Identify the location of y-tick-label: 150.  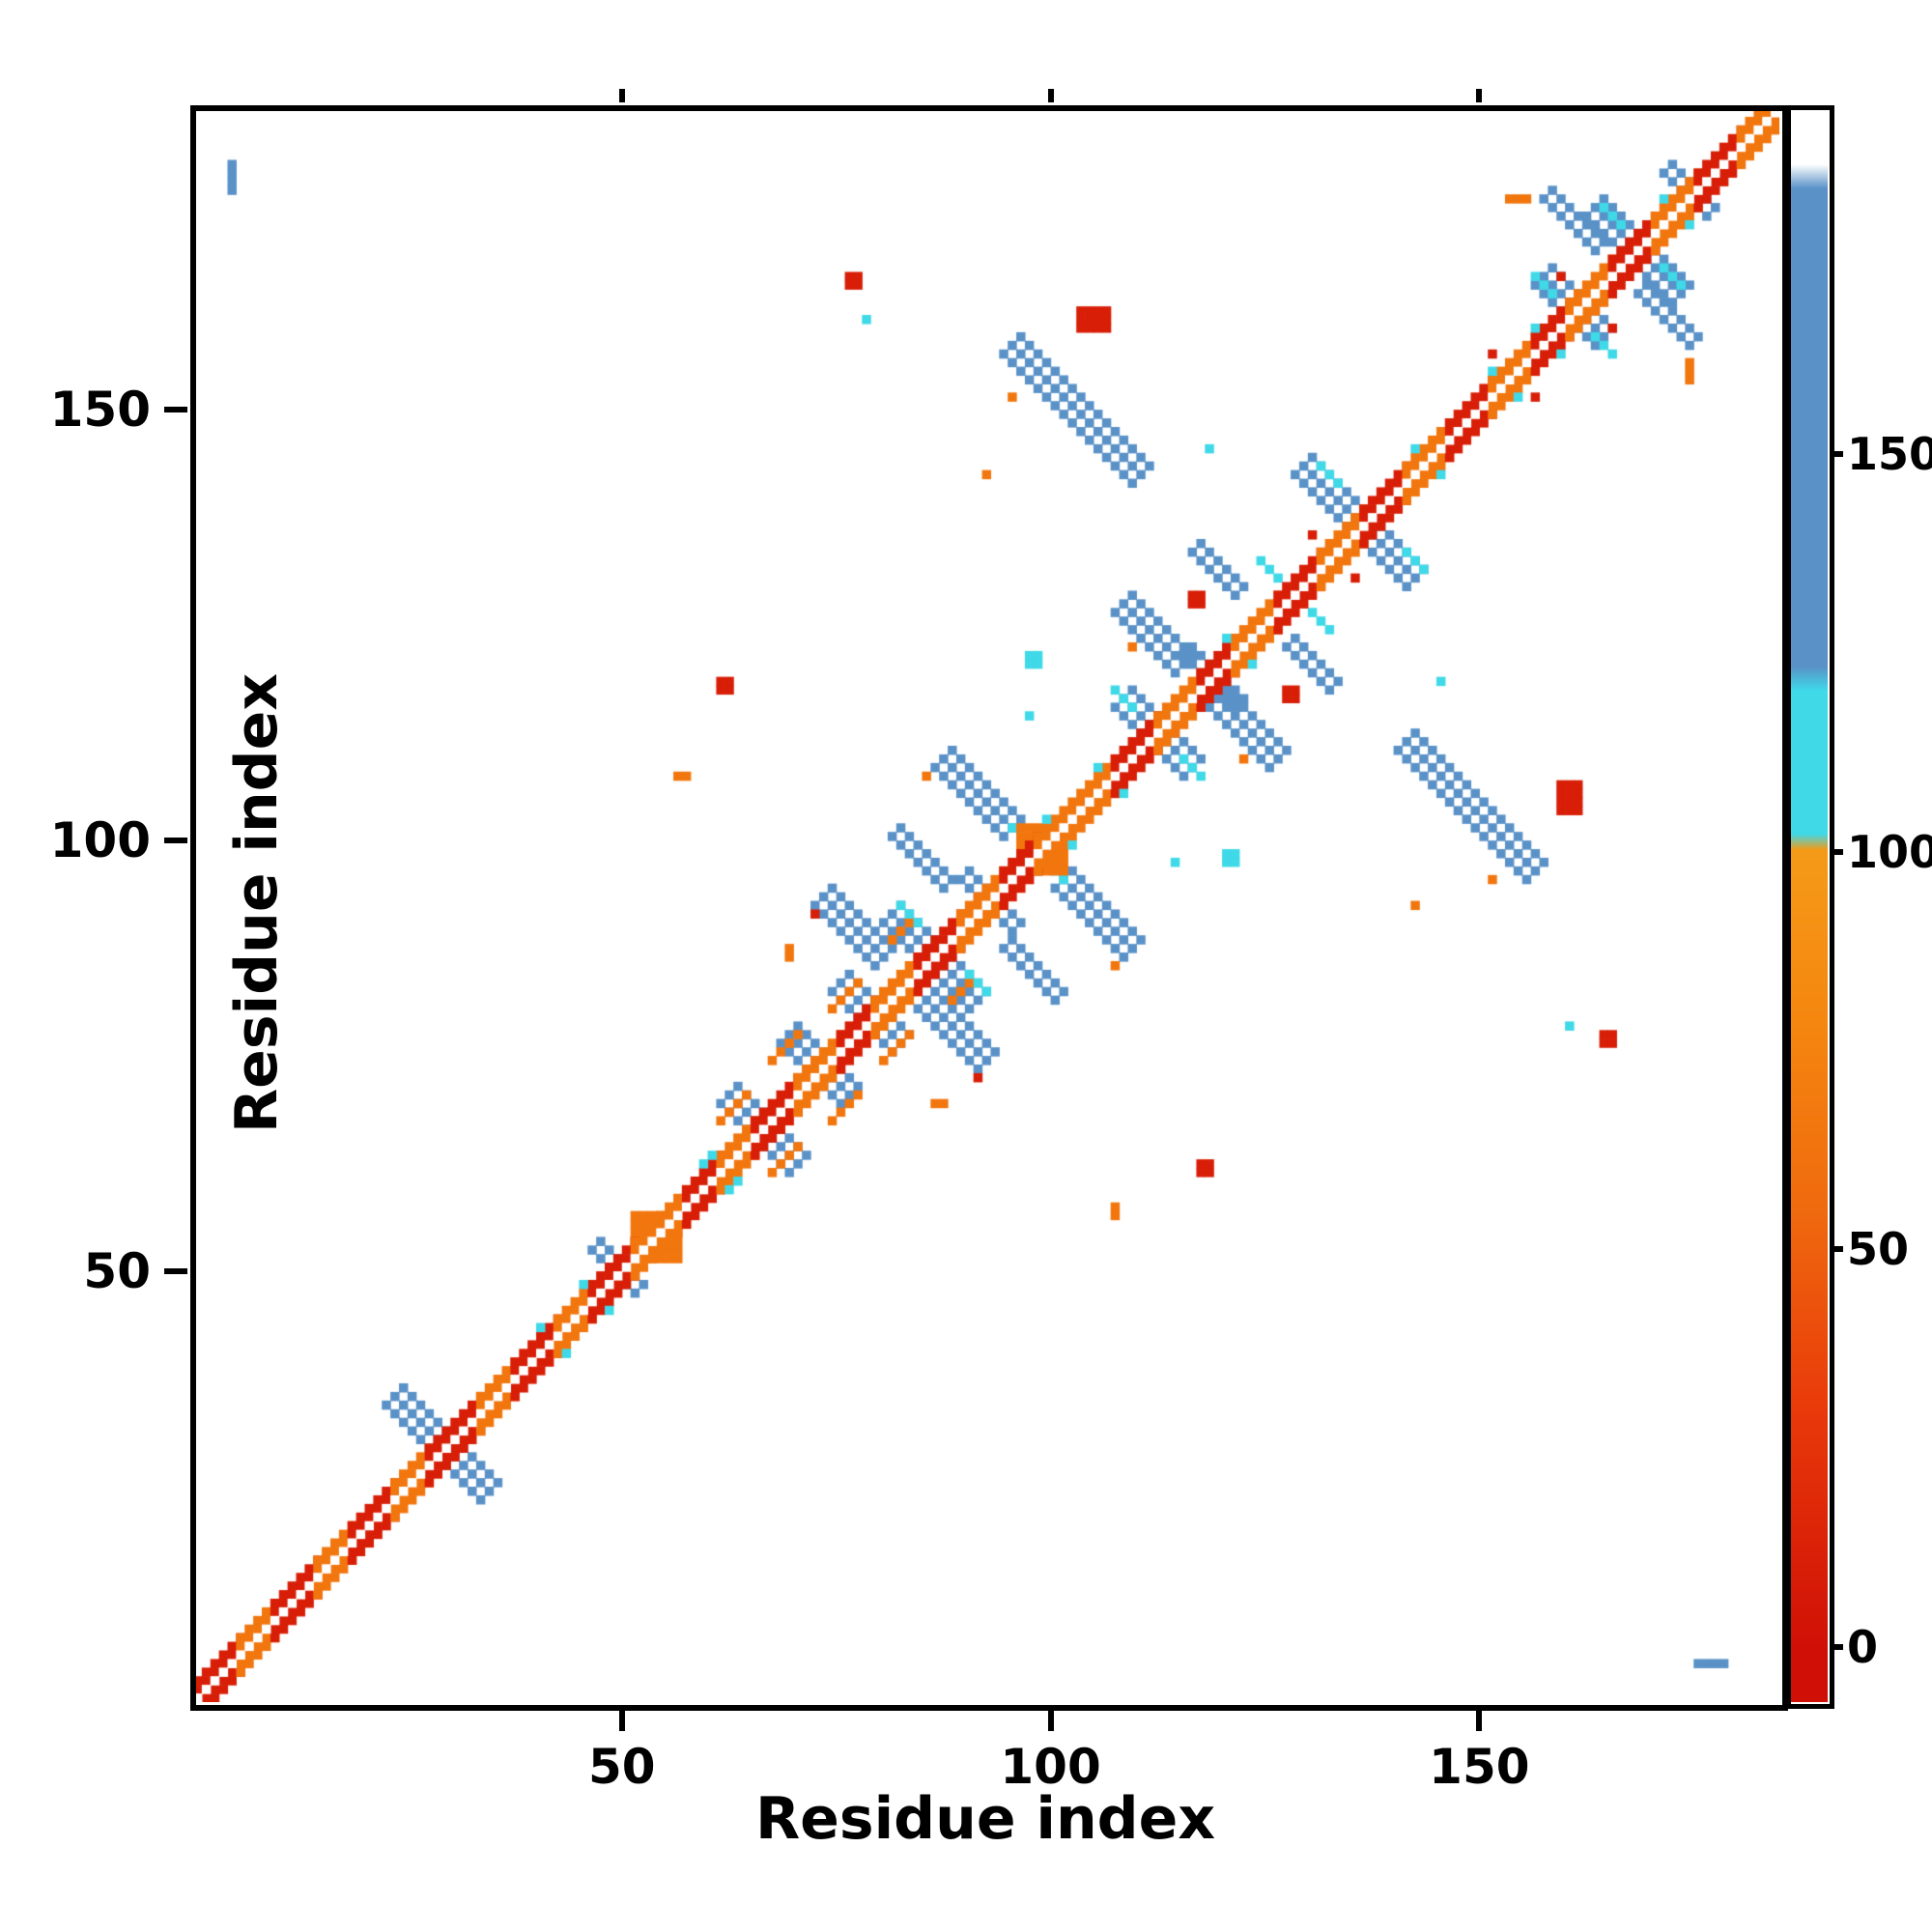
(100, 410).